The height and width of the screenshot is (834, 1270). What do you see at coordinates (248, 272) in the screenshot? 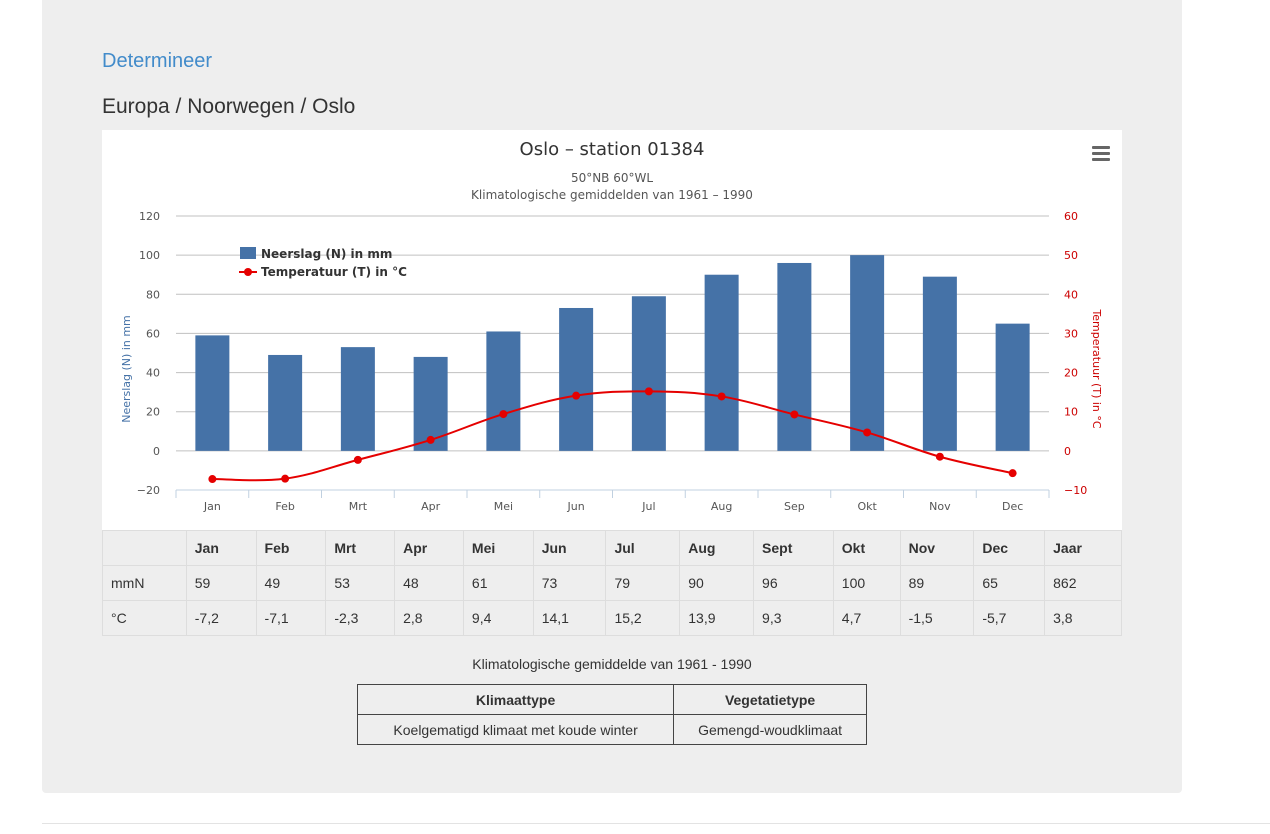
I see `legend-swatch-temperatuur-marker` at bounding box center [248, 272].